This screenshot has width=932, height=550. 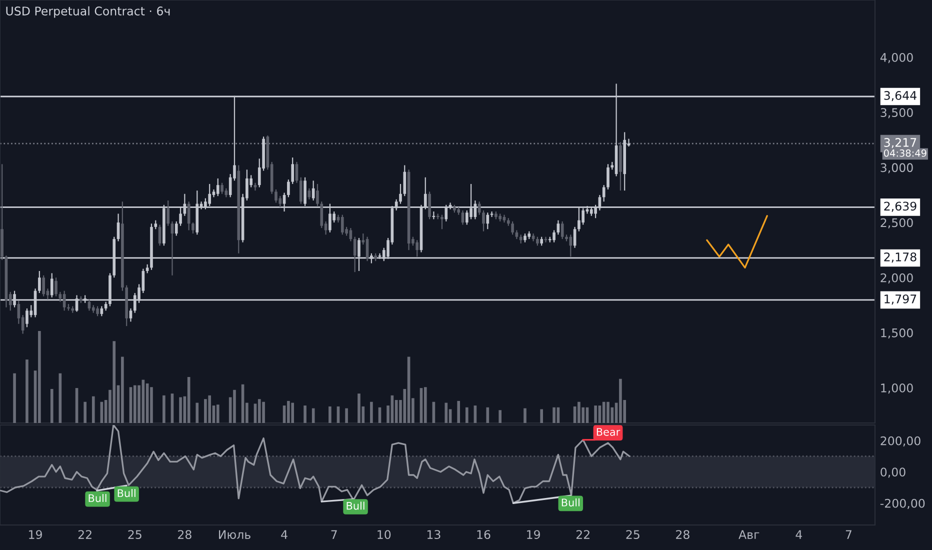 I want to click on y-tick-label: -200,00, so click(x=902, y=503).